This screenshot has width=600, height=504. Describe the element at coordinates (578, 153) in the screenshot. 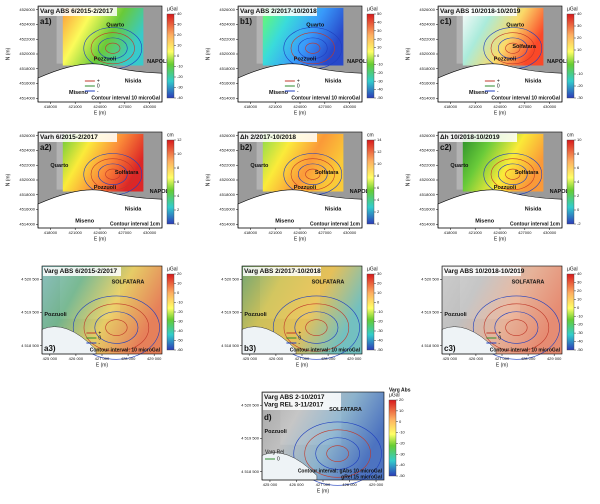

I see `colorbar-label: 8` at that location.